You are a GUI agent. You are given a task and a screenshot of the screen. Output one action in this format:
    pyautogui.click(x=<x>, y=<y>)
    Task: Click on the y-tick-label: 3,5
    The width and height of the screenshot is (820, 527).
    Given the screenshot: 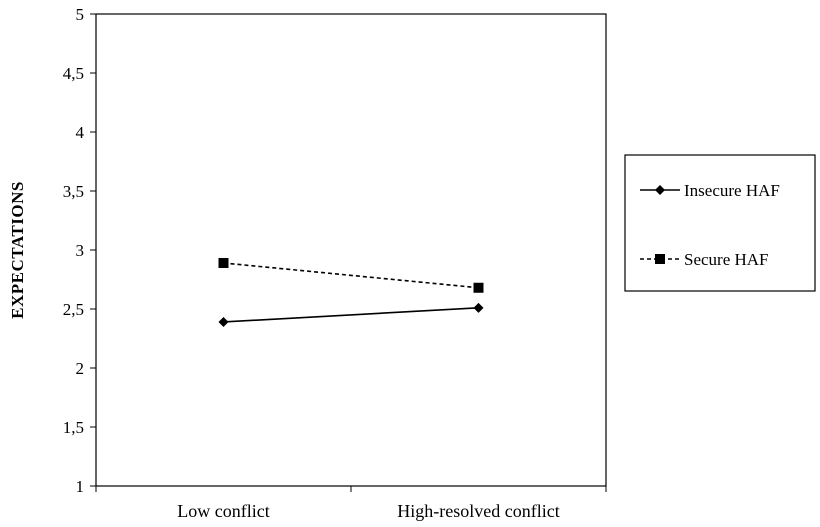 What is the action you would take?
    pyautogui.click(x=73, y=191)
    